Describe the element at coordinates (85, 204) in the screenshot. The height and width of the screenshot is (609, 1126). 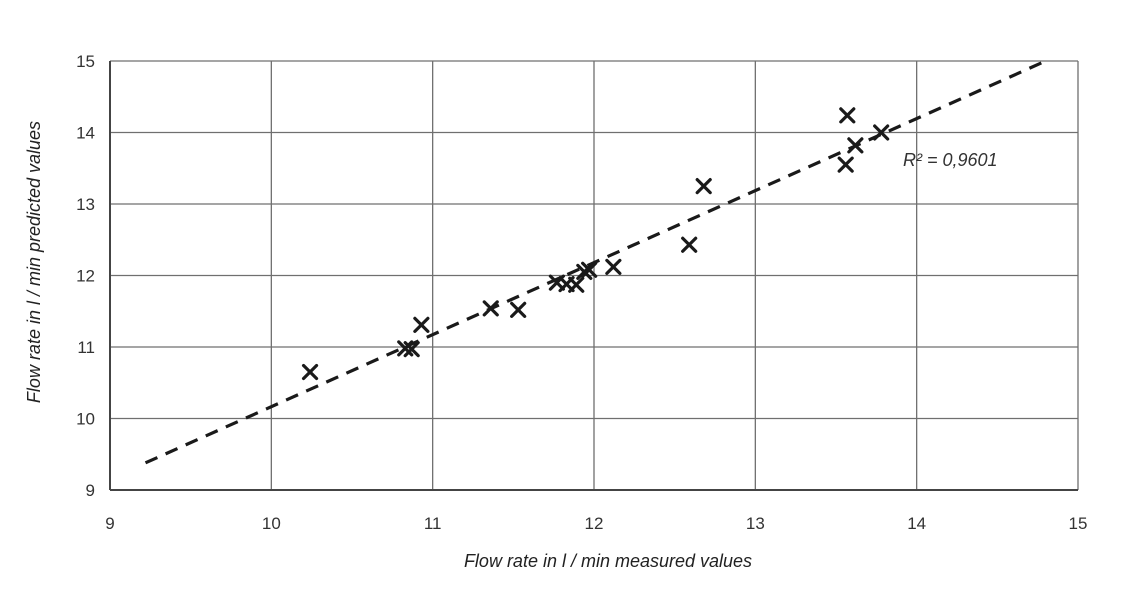
I see `y-tick-label: 13` at that location.